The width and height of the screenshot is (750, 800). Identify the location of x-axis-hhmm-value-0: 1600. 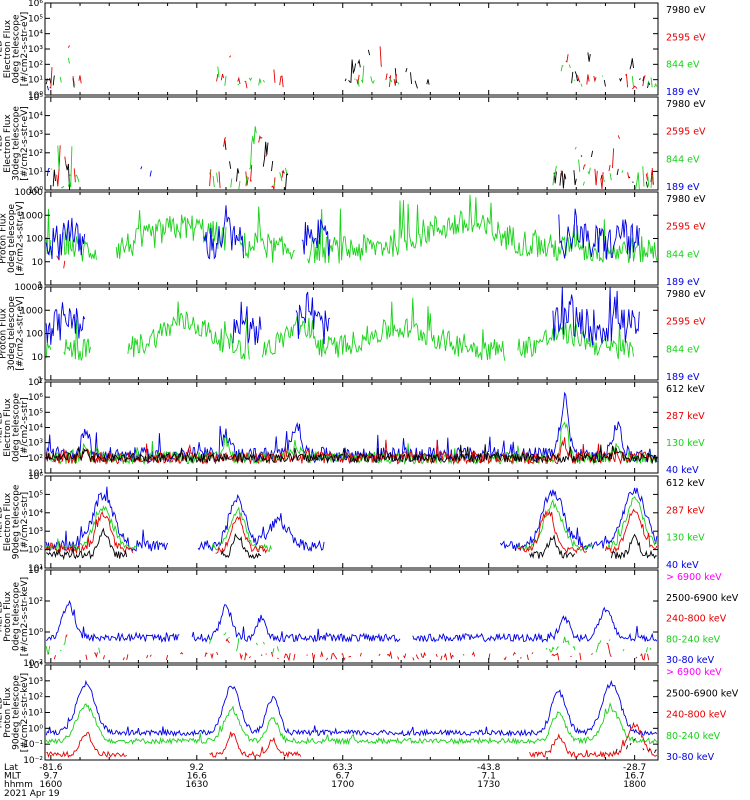
(50, 785).